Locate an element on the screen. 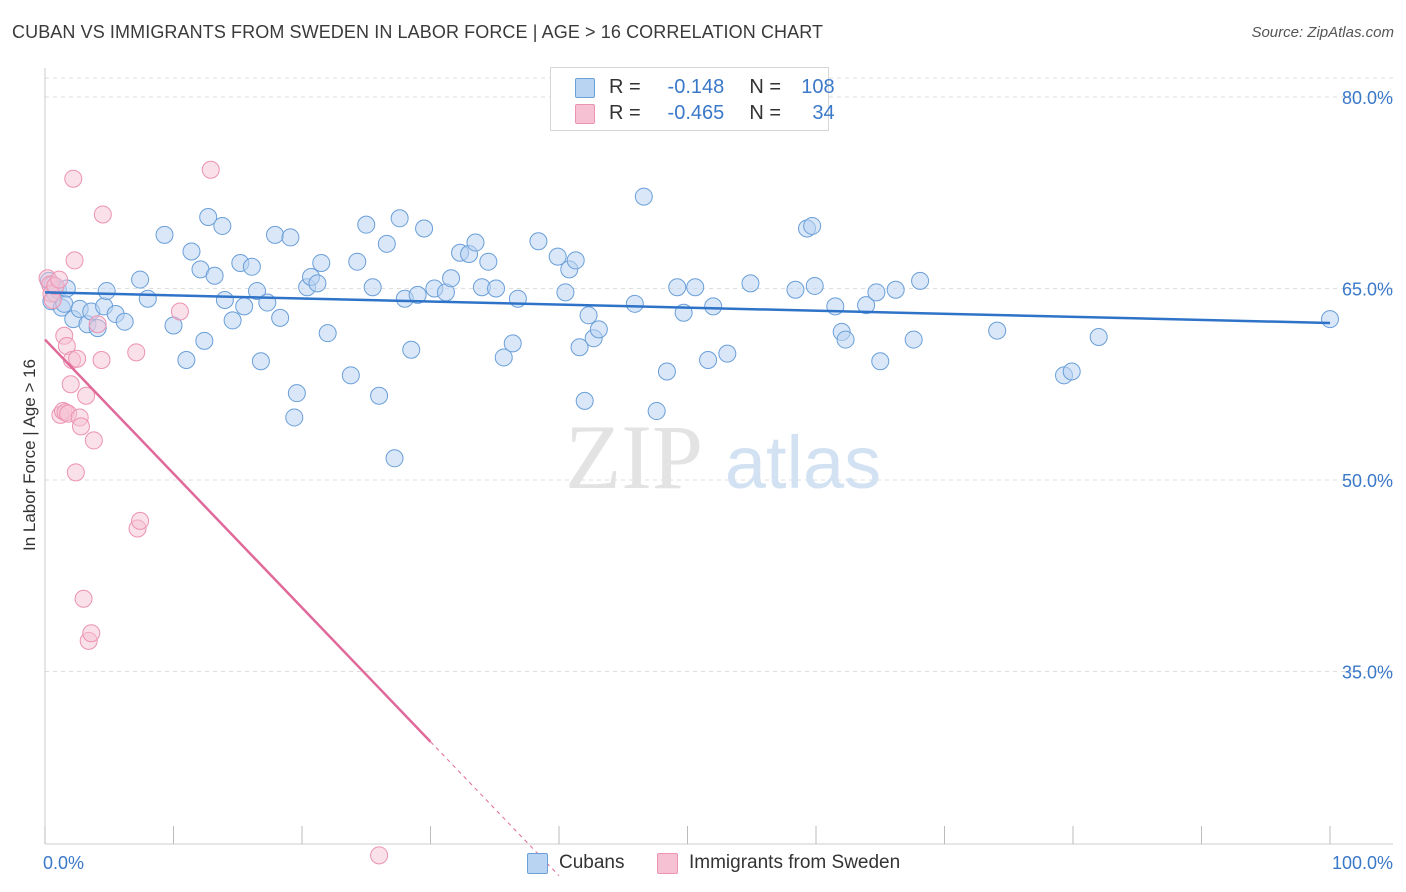 This screenshot has height=892, width=1406. legend-cubans-label: Cubans is located at coordinates (592, 862).